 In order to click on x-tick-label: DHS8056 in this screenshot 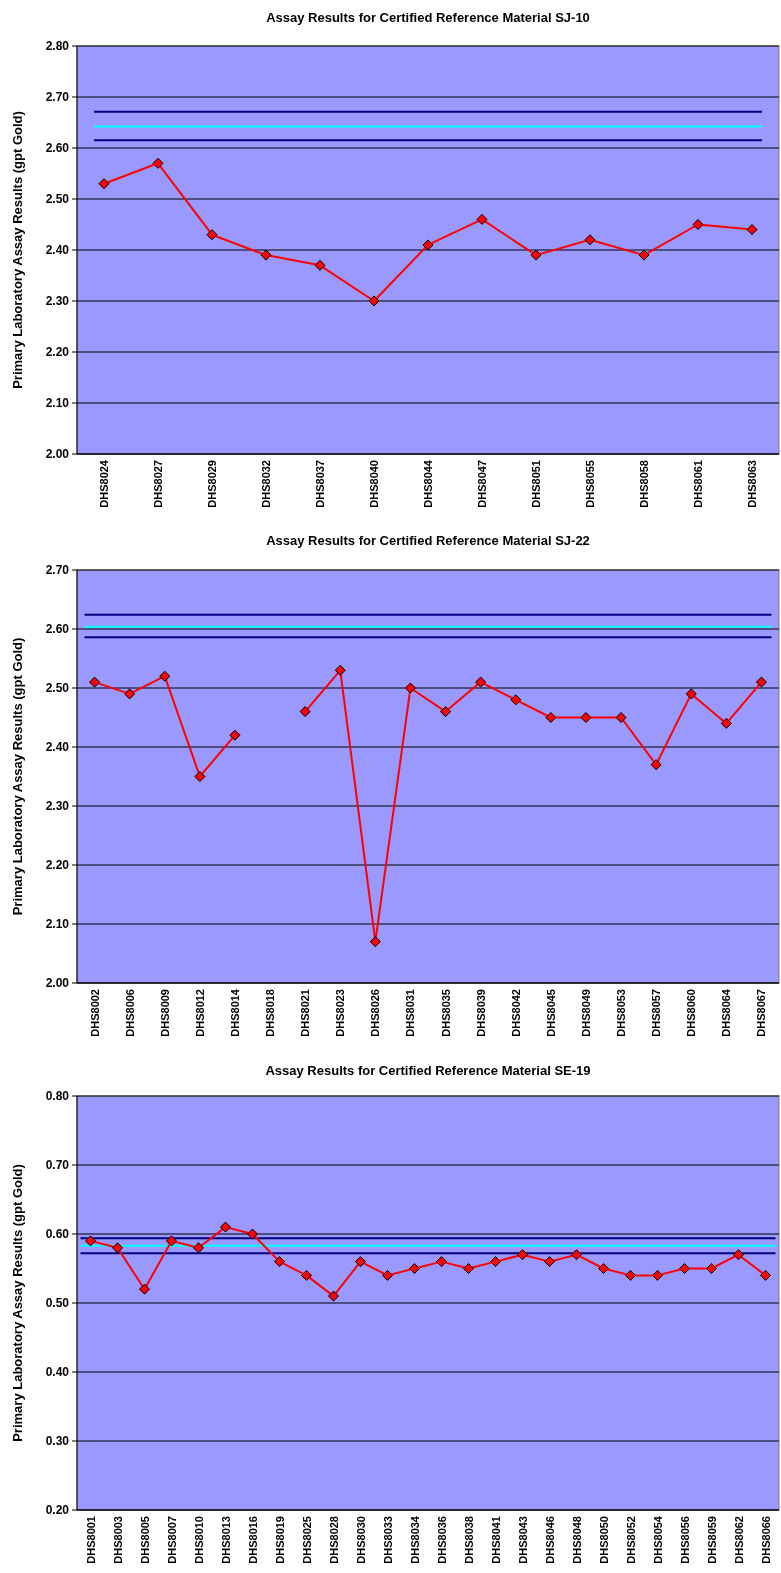, I will do `click(684, 1540)`.